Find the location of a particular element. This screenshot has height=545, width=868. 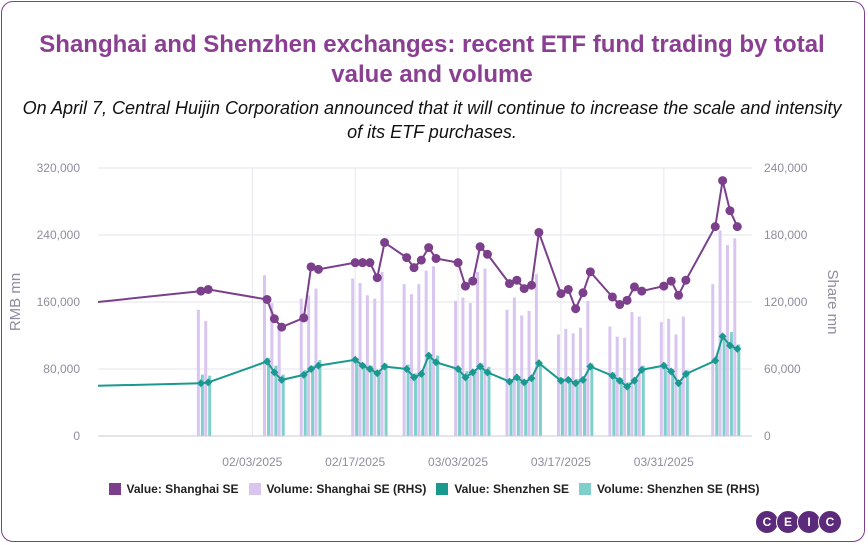

legend-label: Value: Shenzhen SE is located at coordinates (512, 489).